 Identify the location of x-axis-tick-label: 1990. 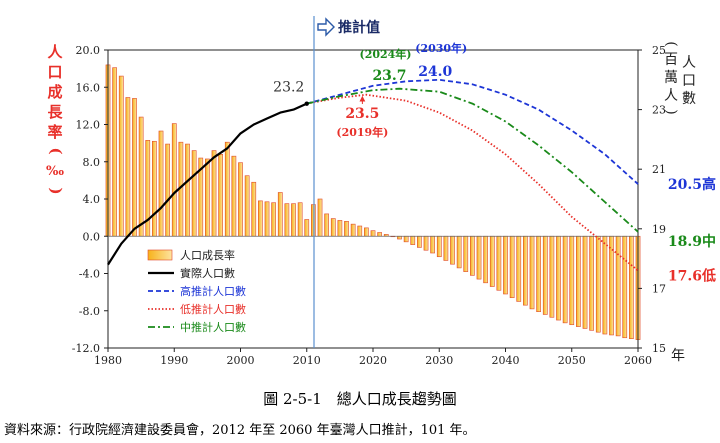
(174, 360).